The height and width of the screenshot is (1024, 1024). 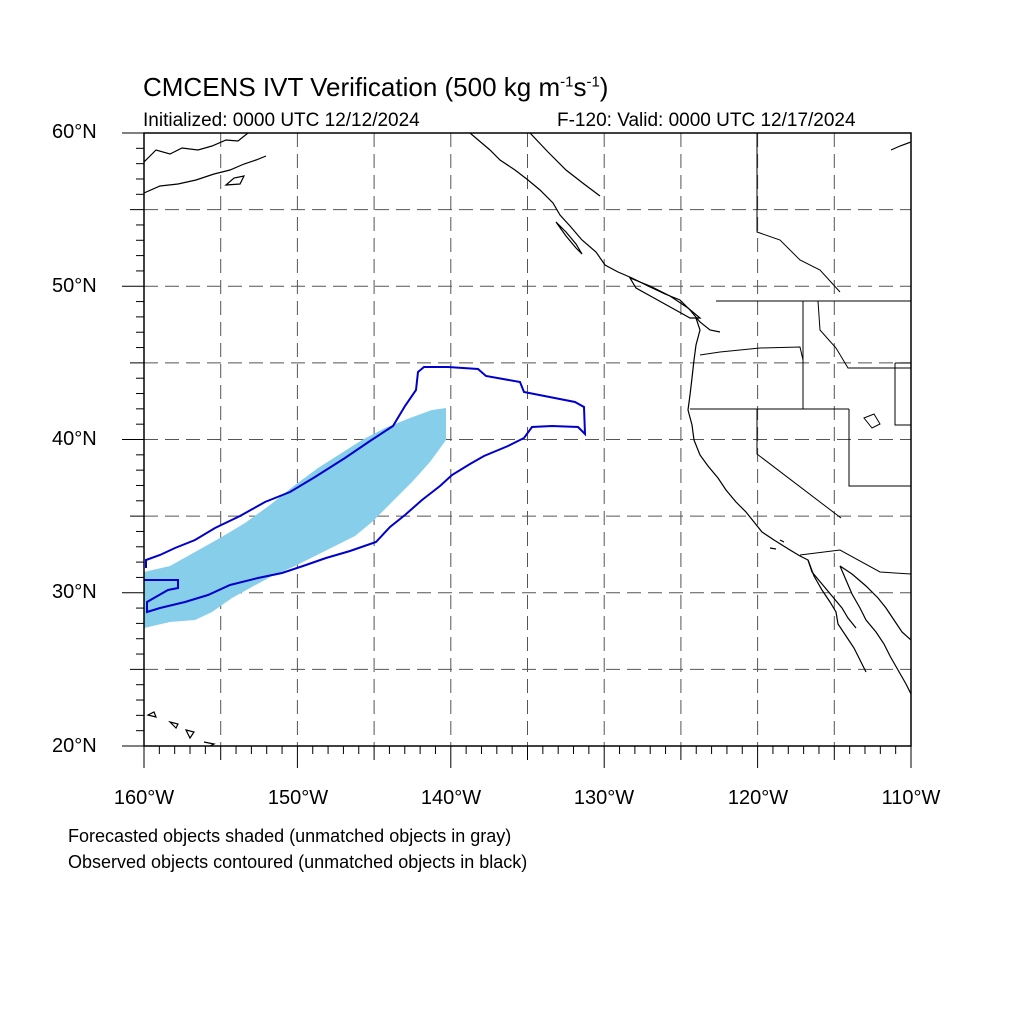 I want to click on lat-label-40n: 40°N, so click(x=74, y=439).